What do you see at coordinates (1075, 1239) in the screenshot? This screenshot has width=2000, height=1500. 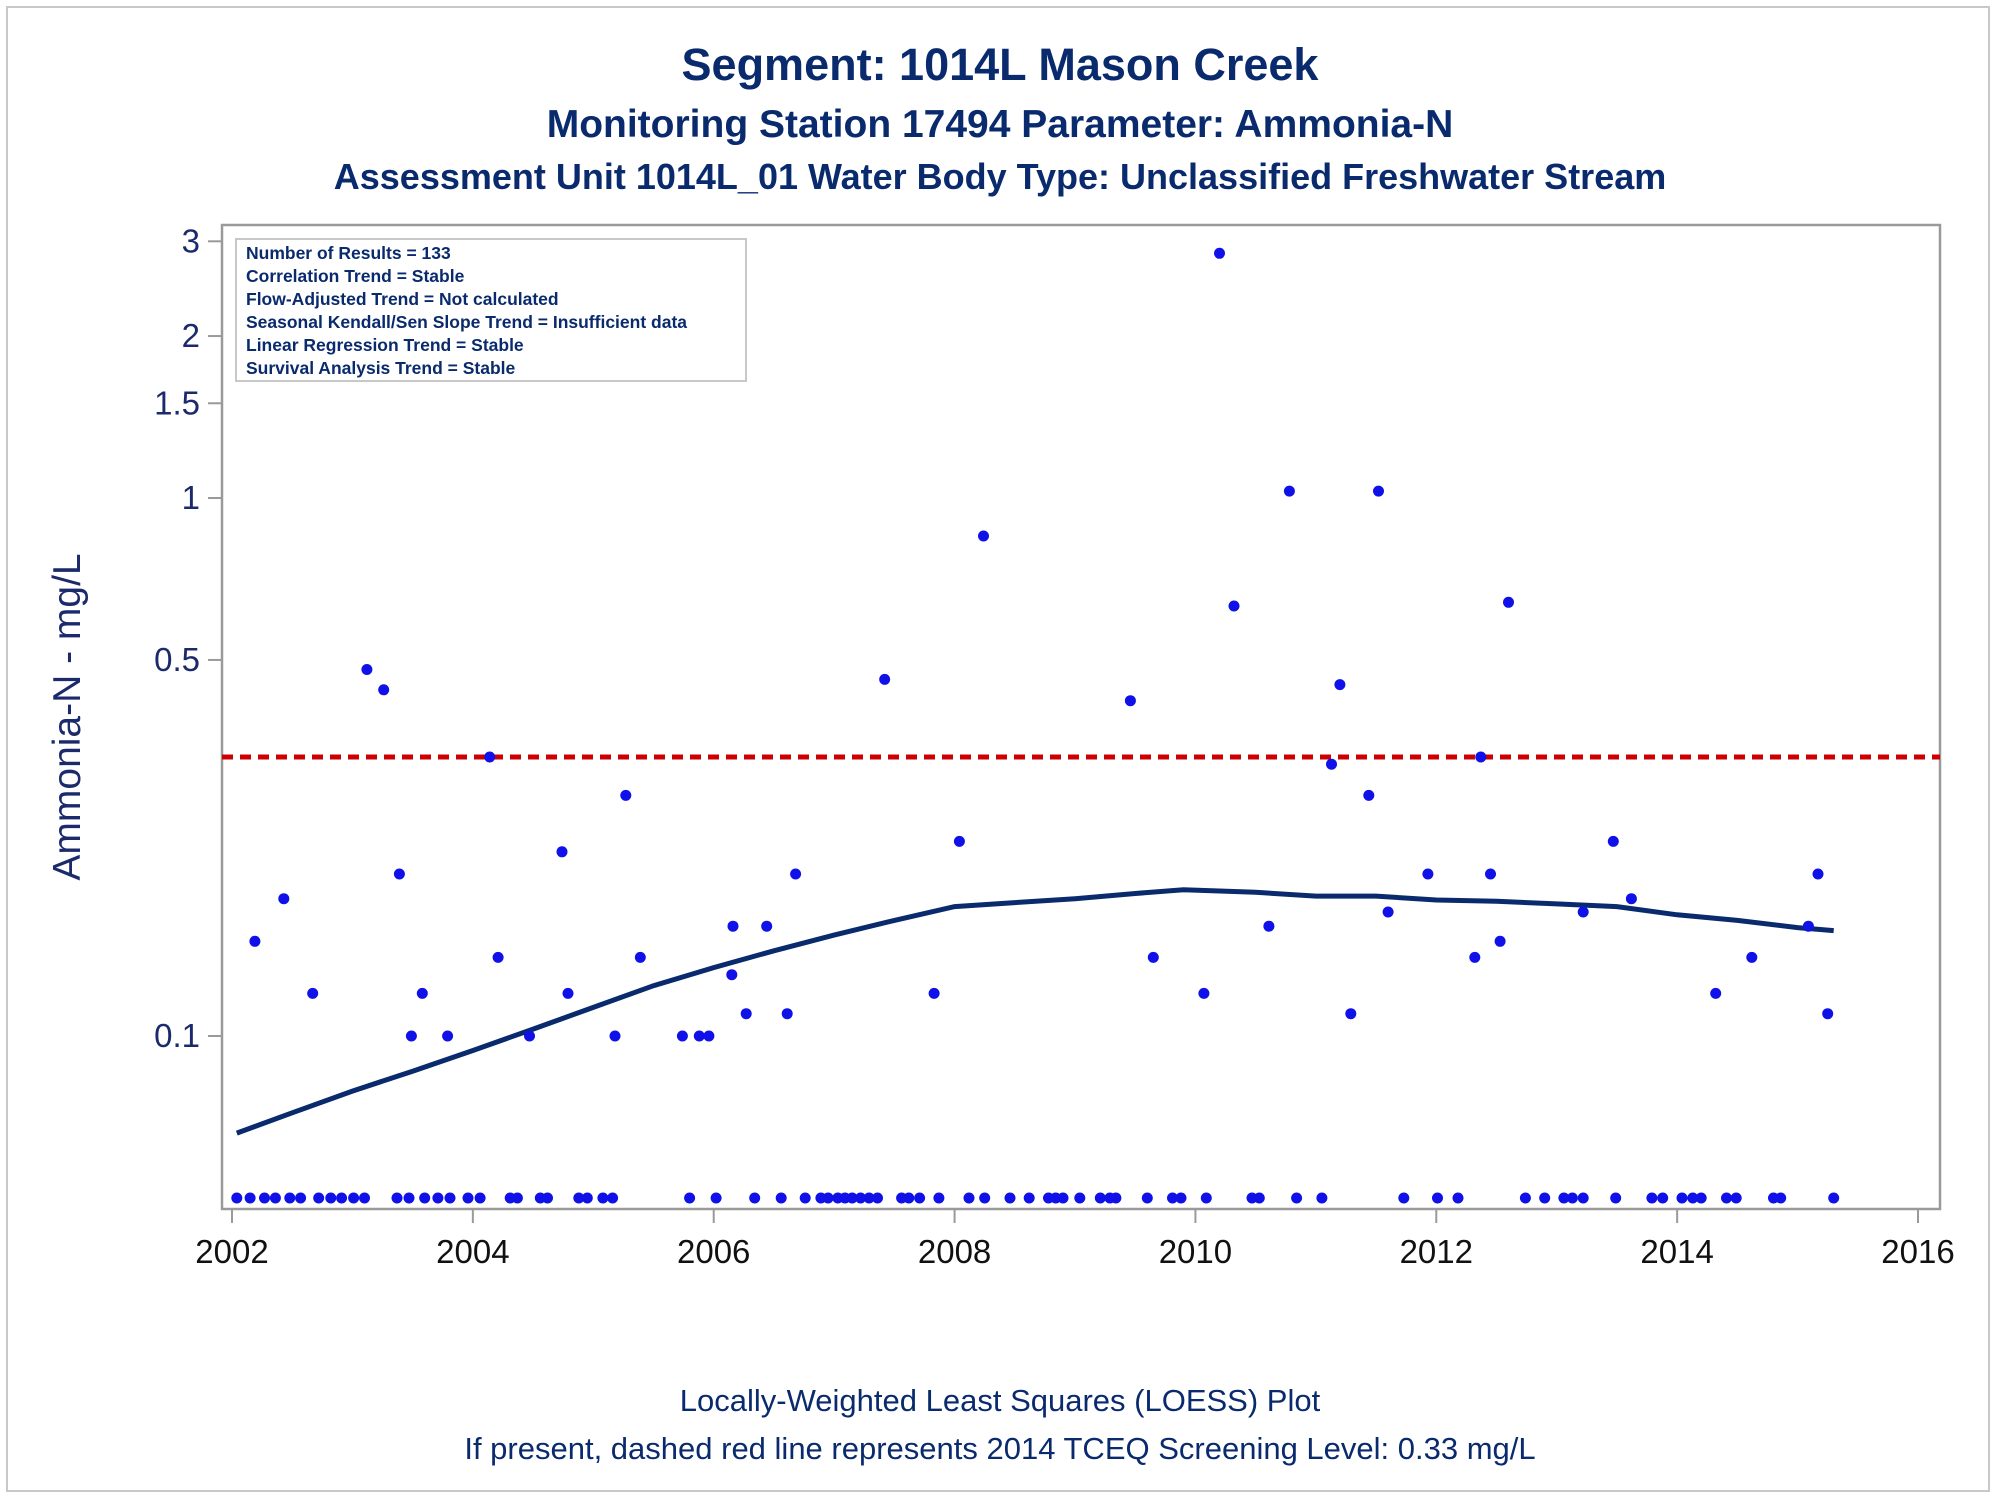 I see `x-axis: 2002 2004 2006 2008 2010 2012 2014 2016` at bounding box center [1075, 1239].